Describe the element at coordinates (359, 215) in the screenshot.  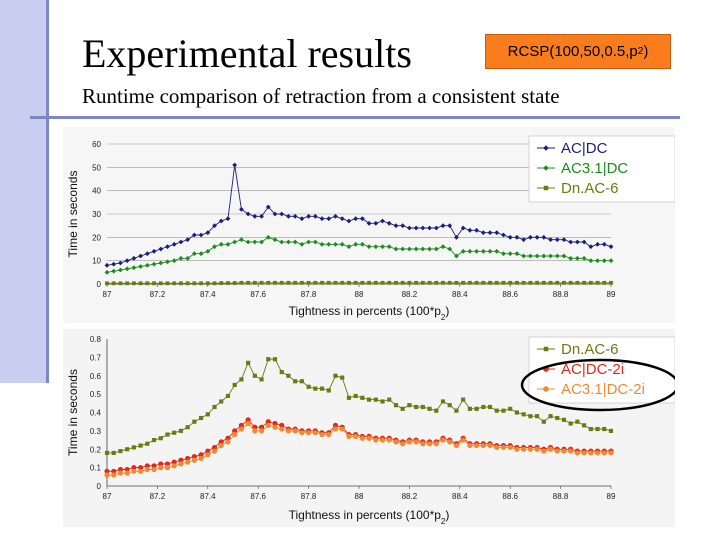
I see `series-line` at that location.